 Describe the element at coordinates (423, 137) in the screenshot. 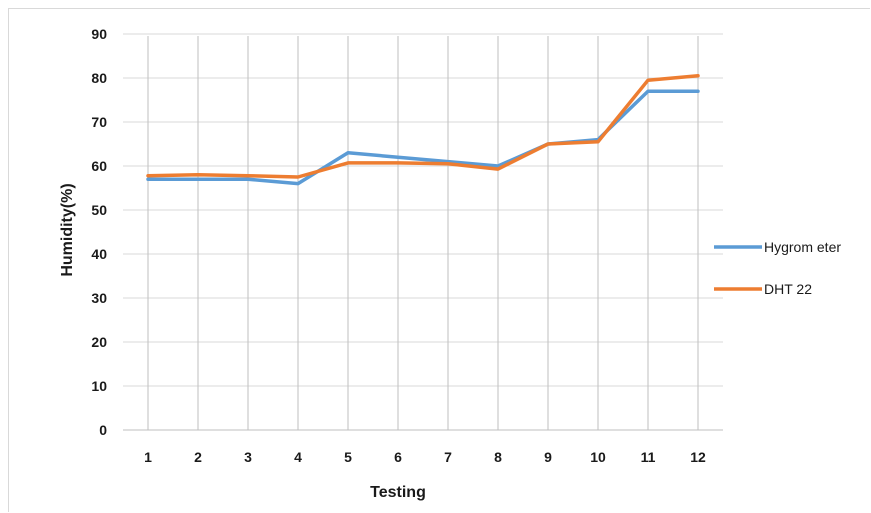

I see `series-line-hygrometer` at that location.